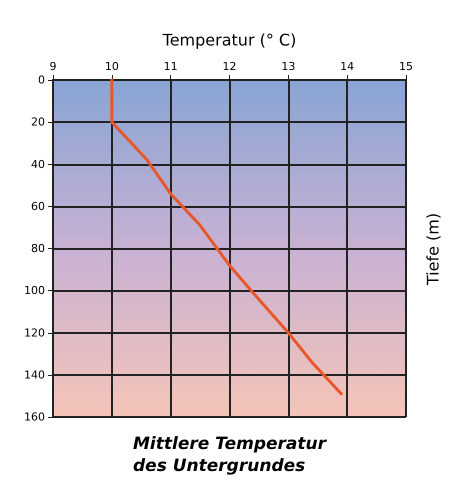 The height and width of the screenshot is (498, 461). Describe the element at coordinates (38, 248) in the screenshot. I see `y-tick-label: 80` at that location.